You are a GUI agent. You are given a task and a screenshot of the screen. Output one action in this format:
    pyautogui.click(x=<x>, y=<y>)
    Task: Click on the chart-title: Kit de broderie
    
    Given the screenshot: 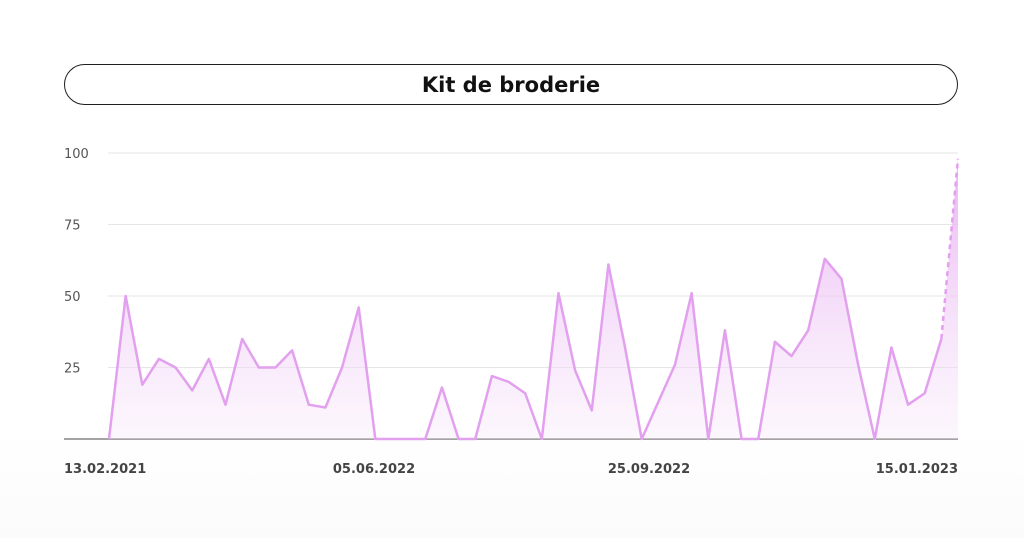 What is the action you would take?
    pyautogui.click(x=511, y=84)
    